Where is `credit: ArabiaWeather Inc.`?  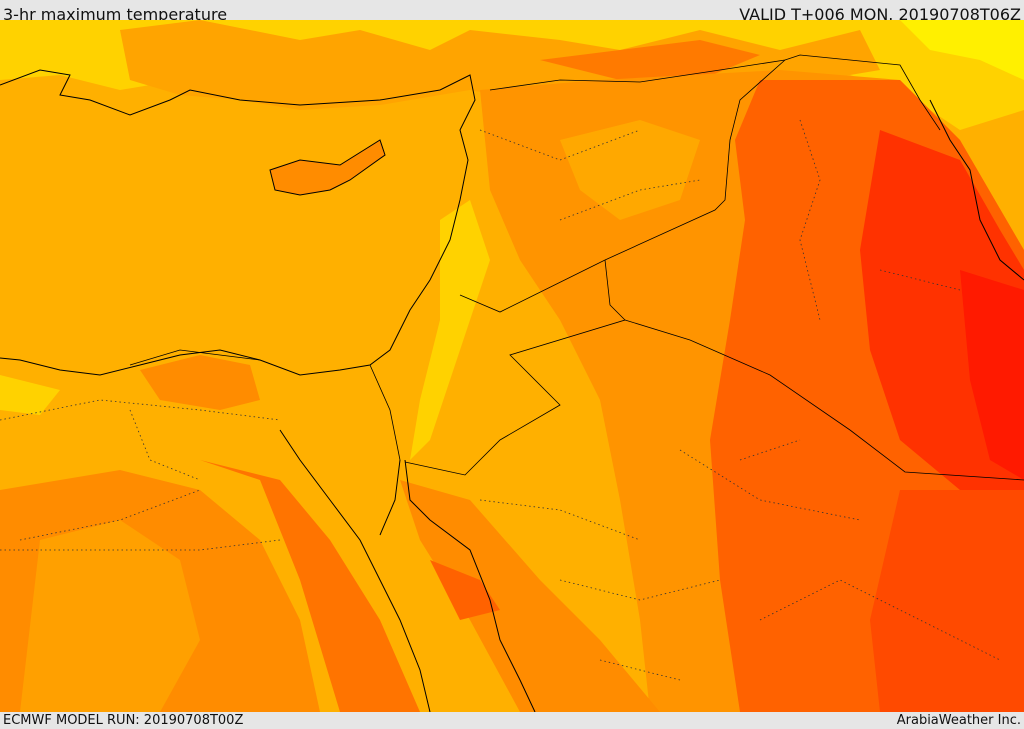 credit: ArabiaWeather Inc. is located at coordinates (958, 720).